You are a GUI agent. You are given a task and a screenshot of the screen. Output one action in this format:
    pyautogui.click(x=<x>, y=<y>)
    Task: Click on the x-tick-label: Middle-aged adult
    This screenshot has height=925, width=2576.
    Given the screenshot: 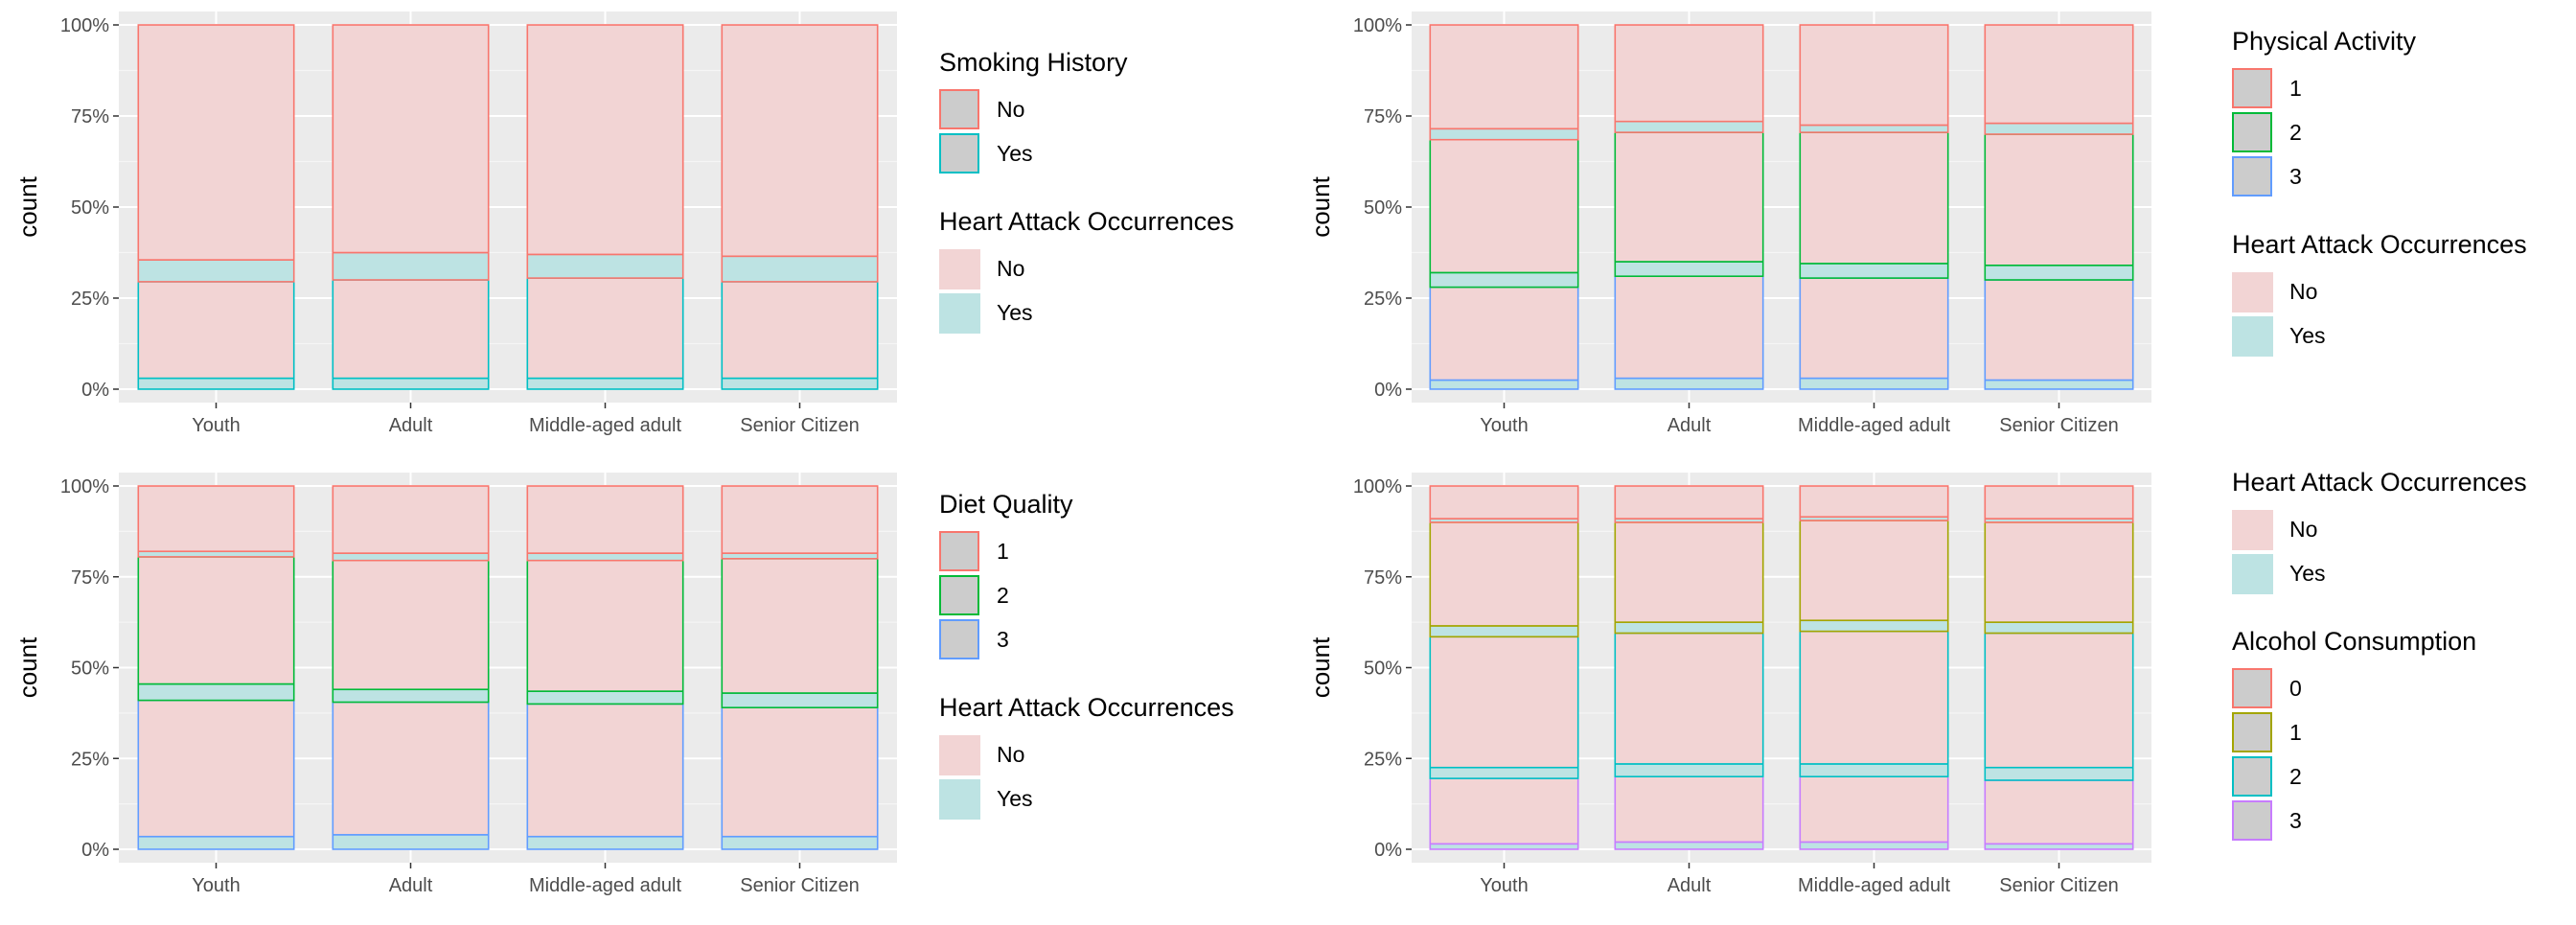 What is the action you would take?
    pyautogui.click(x=1874, y=885)
    